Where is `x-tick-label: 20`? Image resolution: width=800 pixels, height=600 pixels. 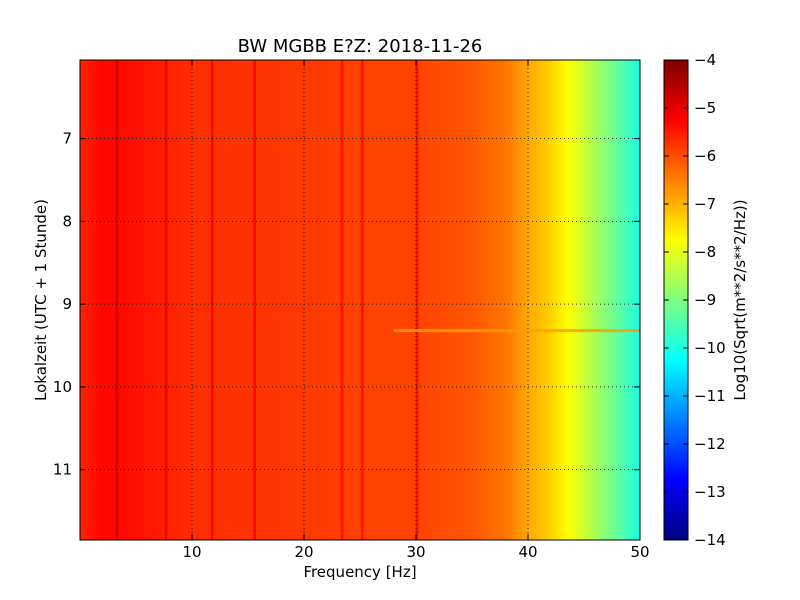 x-tick-label: 20 is located at coordinates (303, 552).